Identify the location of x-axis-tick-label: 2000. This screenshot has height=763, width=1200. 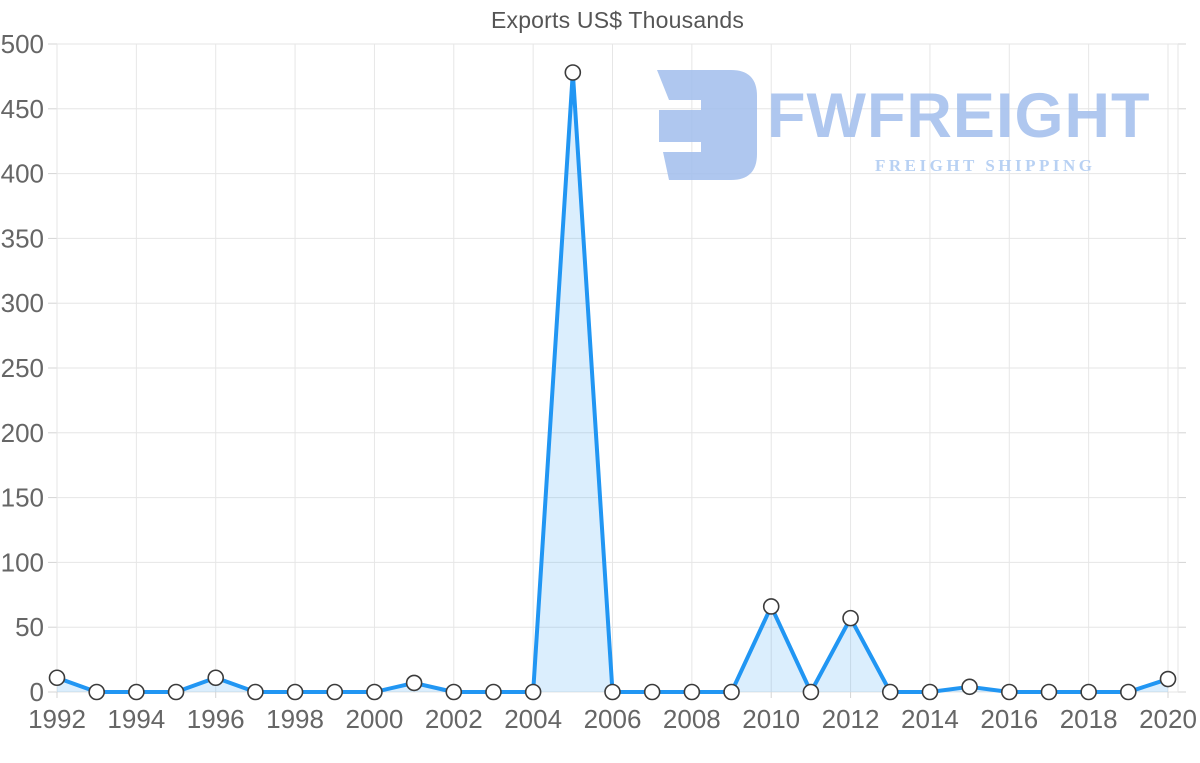
(375, 719).